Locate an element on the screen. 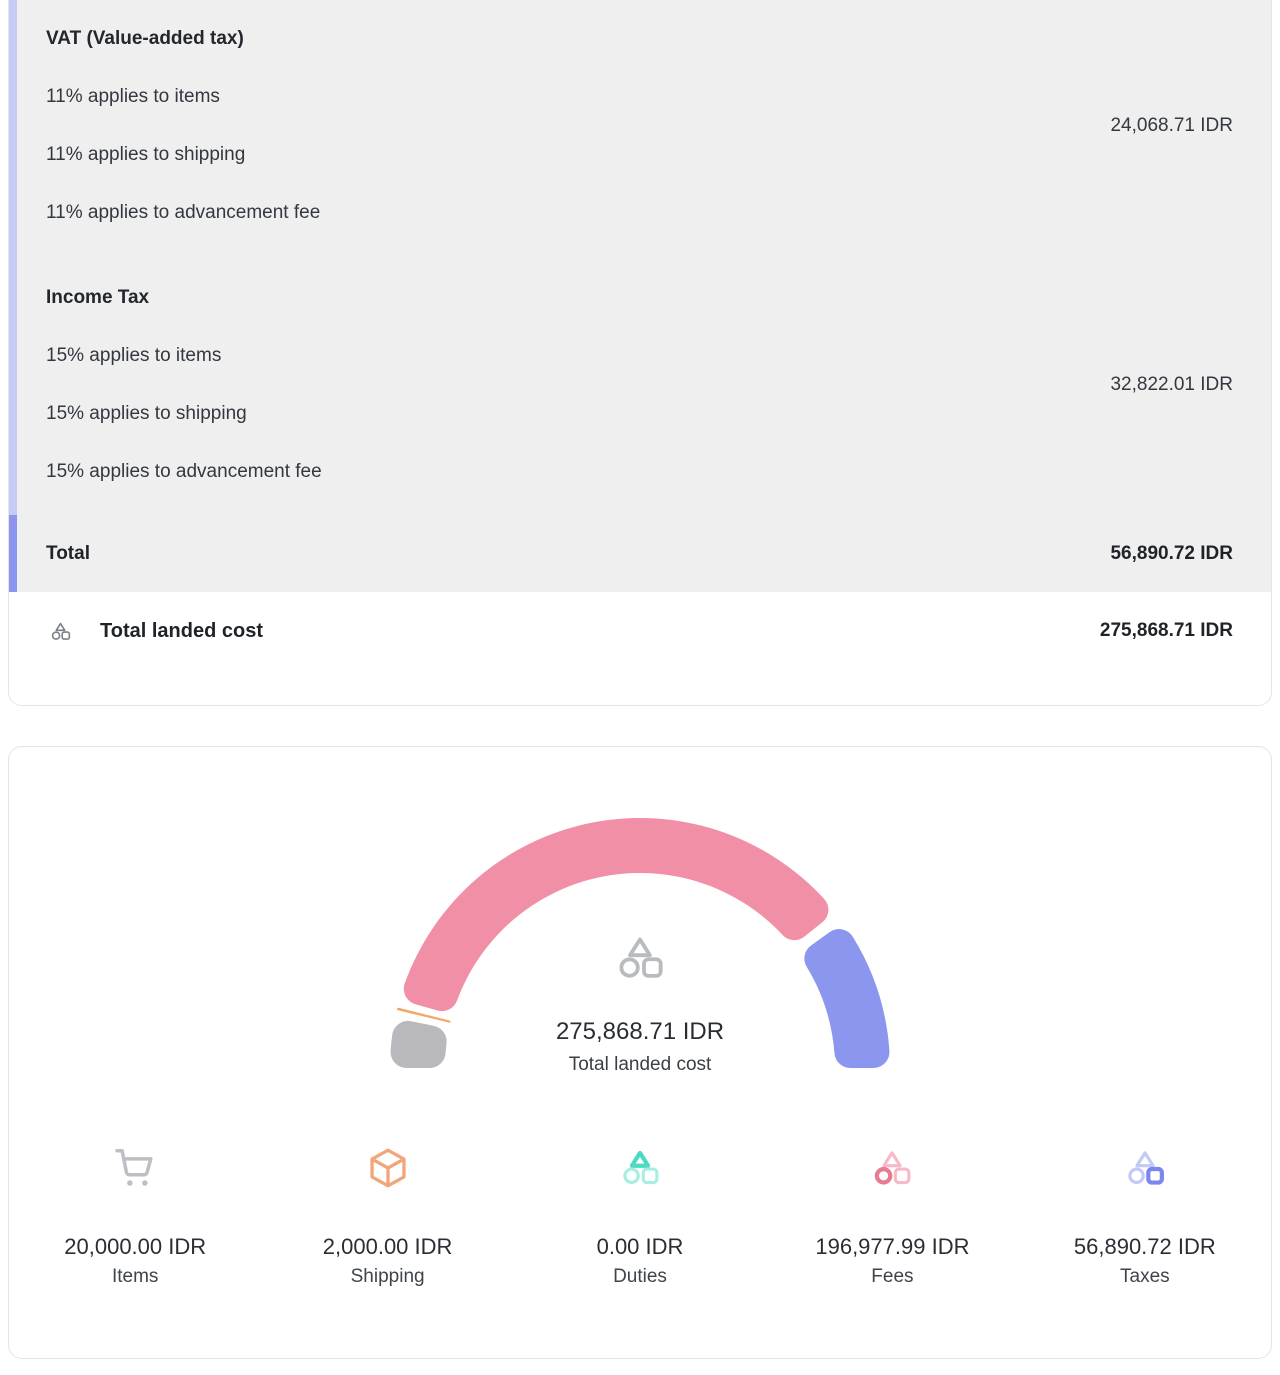 The width and height of the screenshot is (1280, 1375). tax-total-amount: 56,890.72 IDR is located at coordinates (1171, 553).